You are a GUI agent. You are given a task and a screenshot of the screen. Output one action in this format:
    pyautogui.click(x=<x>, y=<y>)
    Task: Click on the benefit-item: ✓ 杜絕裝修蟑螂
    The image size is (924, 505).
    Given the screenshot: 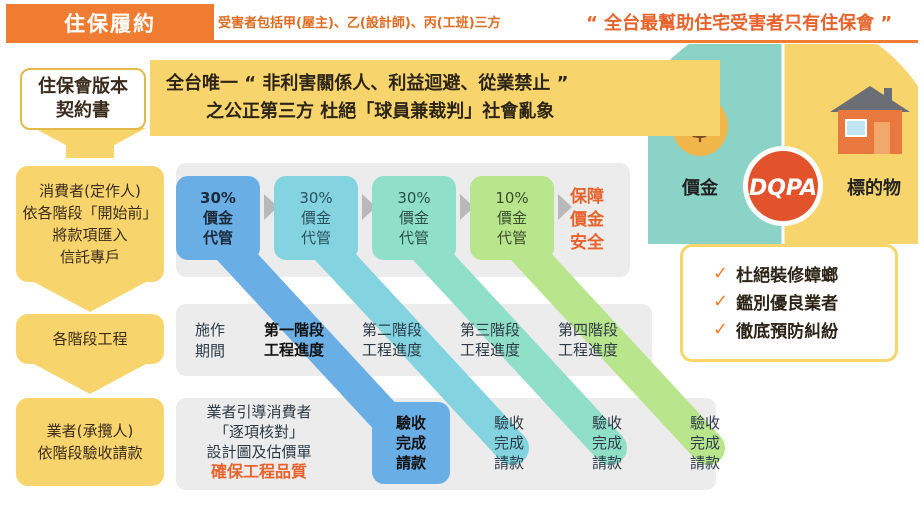 What is the action you would take?
    pyautogui.click(x=789, y=273)
    